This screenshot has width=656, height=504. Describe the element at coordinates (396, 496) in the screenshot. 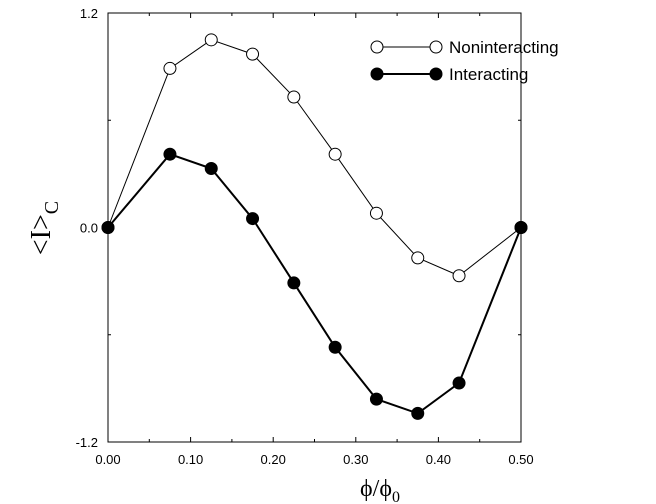

I see `x-axis-title-subscript: 0` at that location.